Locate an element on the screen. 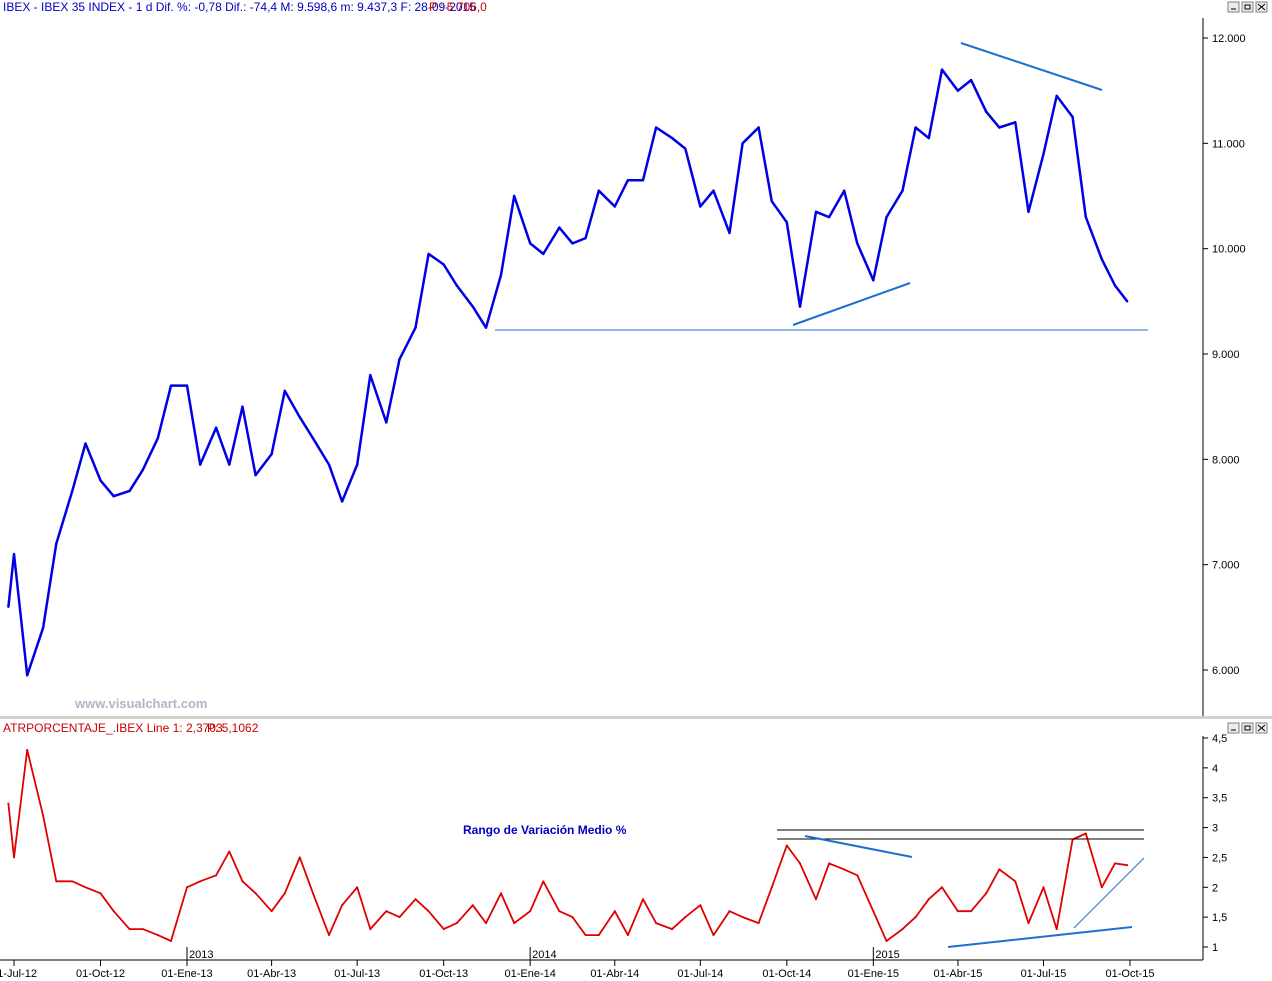 The height and width of the screenshot is (981, 1272). lower-minimize-button is located at coordinates (1233, 728).